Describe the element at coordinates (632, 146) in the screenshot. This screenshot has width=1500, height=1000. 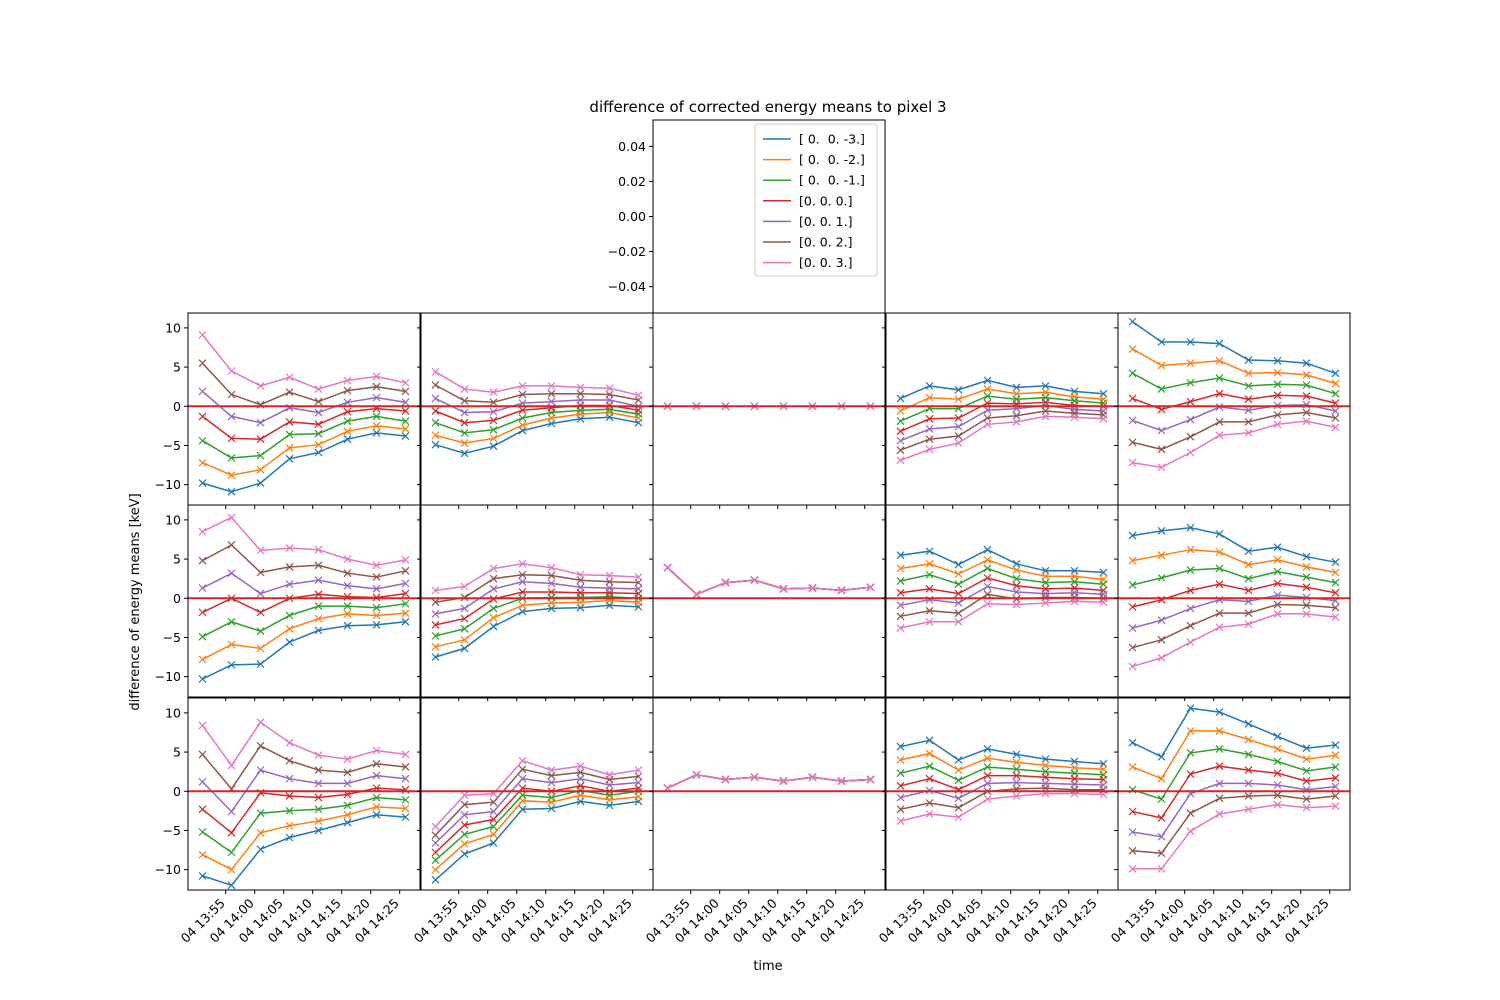
I see `top-y-tick-label: 0.04` at that location.